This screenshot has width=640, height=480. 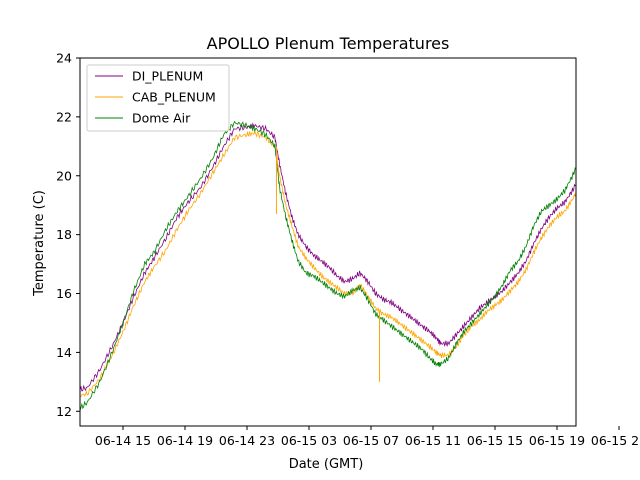 What do you see at coordinates (615, 440) in the screenshot?
I see `x-tick-label: 06-15 23` at bounding box center [615, 440].